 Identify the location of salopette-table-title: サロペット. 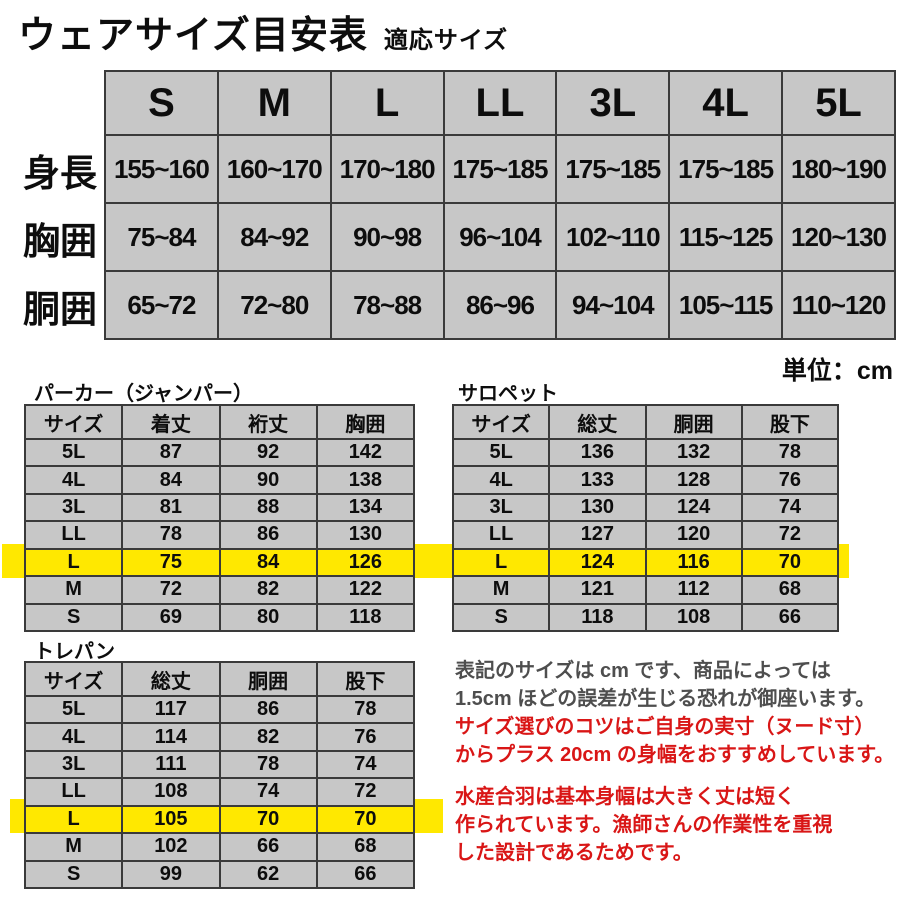
(508, 394).